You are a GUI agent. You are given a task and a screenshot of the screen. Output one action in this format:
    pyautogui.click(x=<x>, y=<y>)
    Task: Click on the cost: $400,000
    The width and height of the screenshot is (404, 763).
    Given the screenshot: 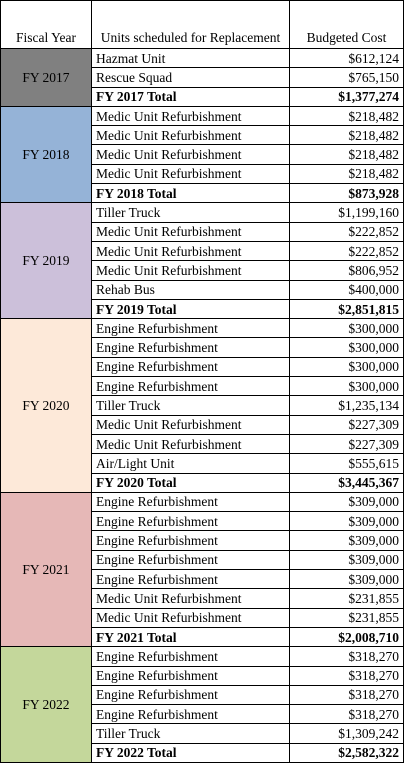 What is the action you would take?
    pyautogui.click(x=346, y=289)
    